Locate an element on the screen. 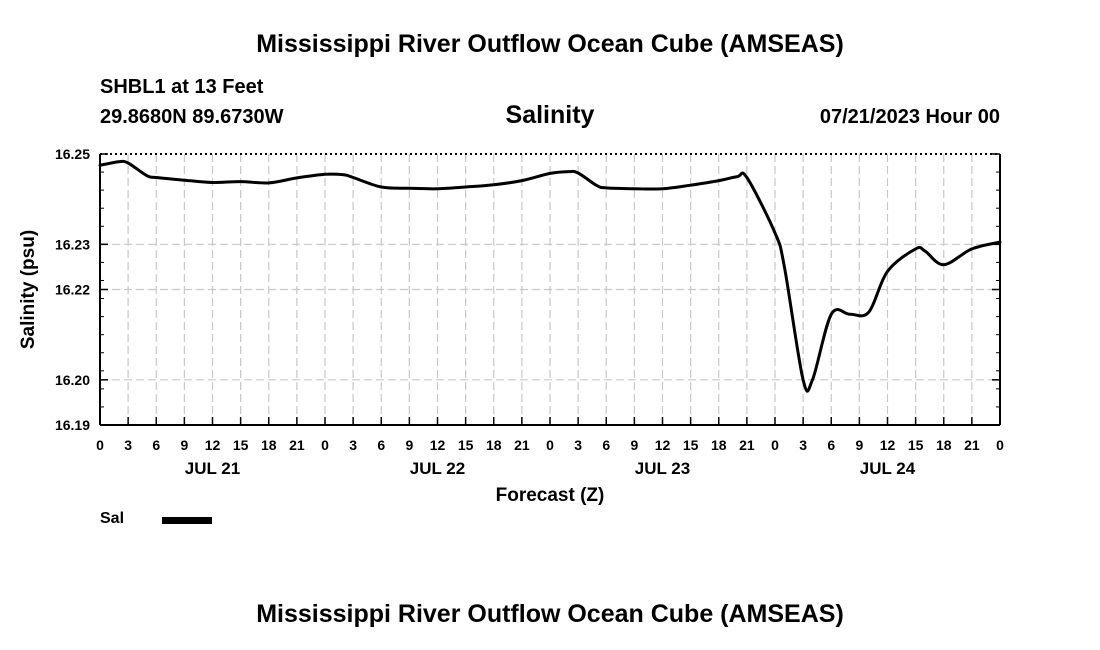  y-tick-label: 16.25 is located at coordinates (72, 154).